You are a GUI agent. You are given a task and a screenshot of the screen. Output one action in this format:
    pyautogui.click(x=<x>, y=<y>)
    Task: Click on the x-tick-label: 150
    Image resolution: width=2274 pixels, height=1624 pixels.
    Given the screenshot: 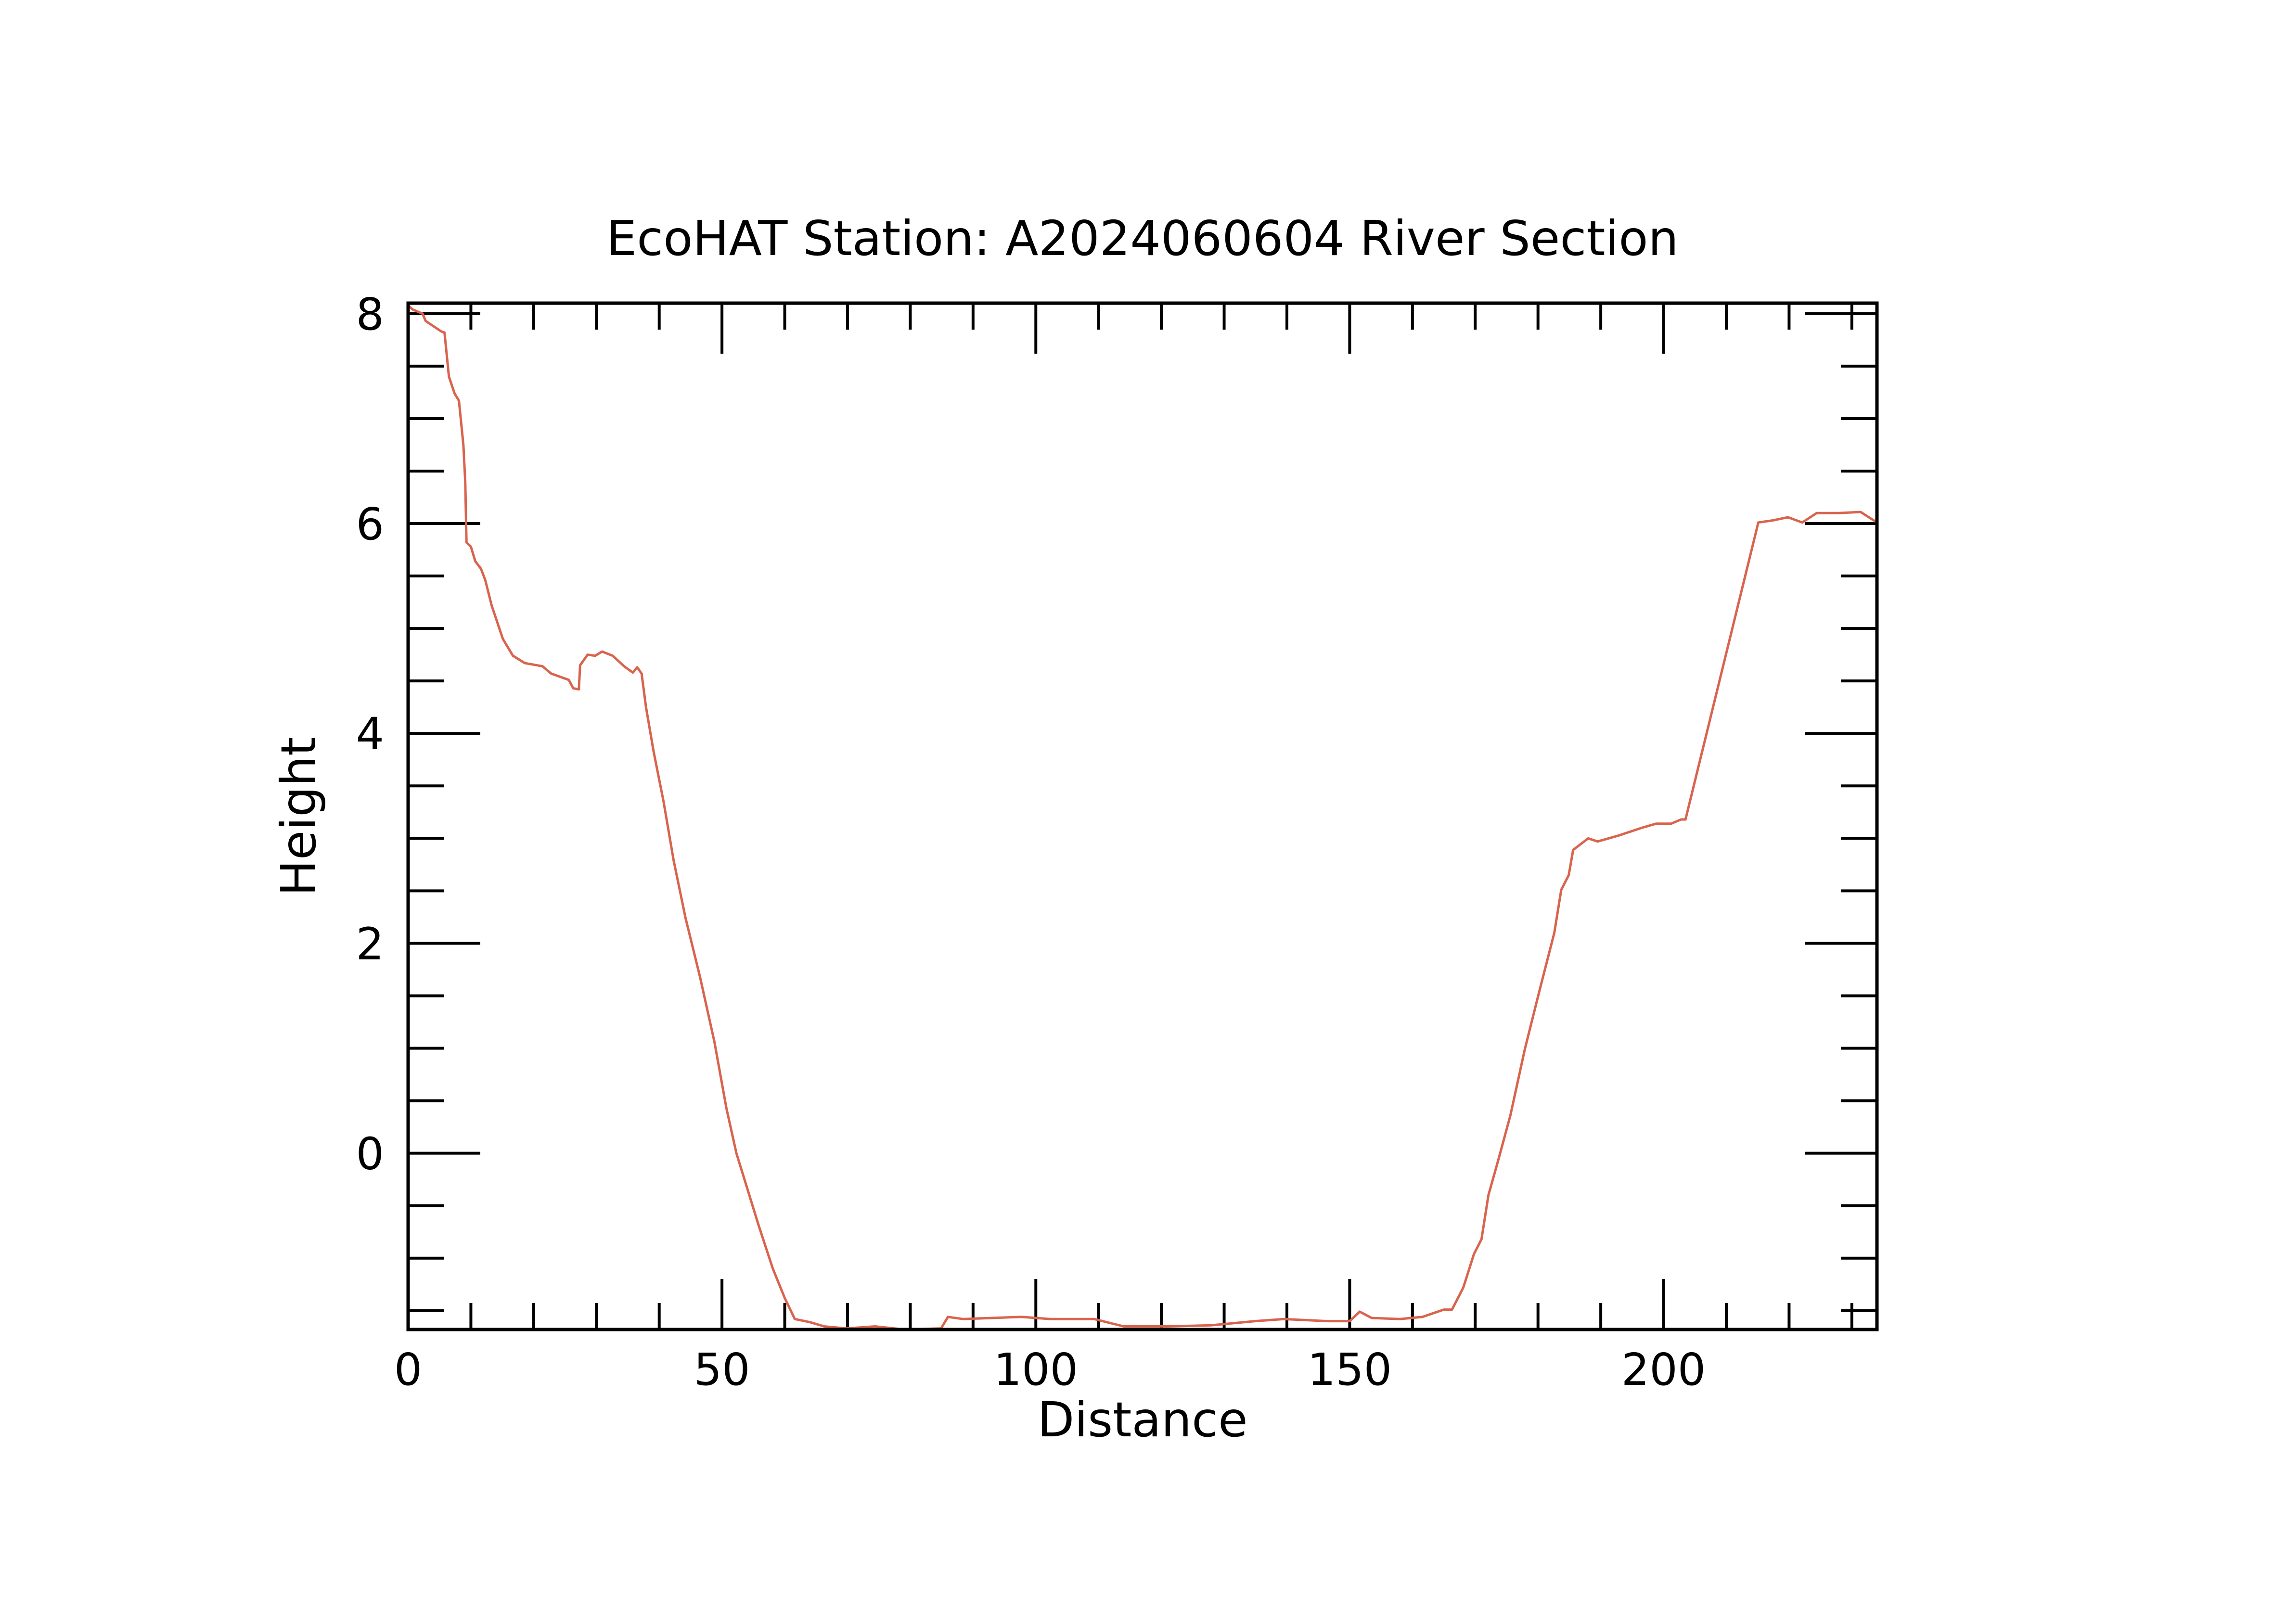 What is the action you would take?
    pyautogui.click(x=1350, y=1369)
    